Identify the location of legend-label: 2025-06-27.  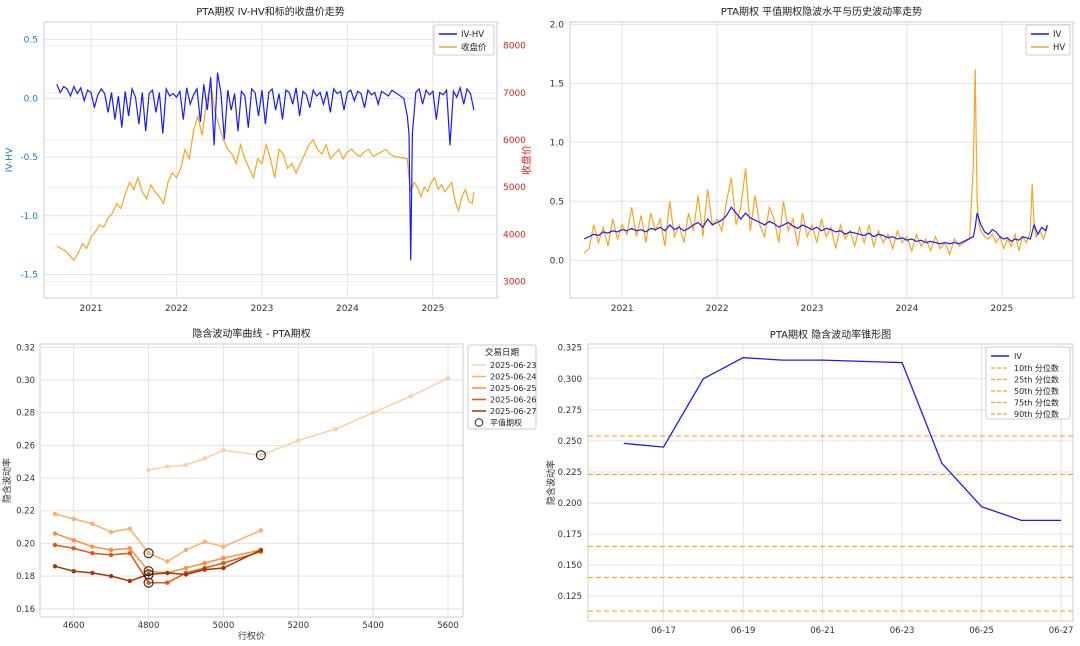
(513, 411).